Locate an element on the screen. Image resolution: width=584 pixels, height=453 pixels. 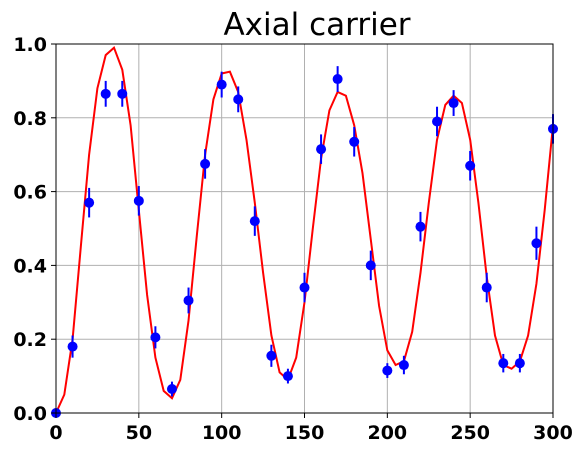
y-tick-label: 1.0 is located at coordinates (30, 45).